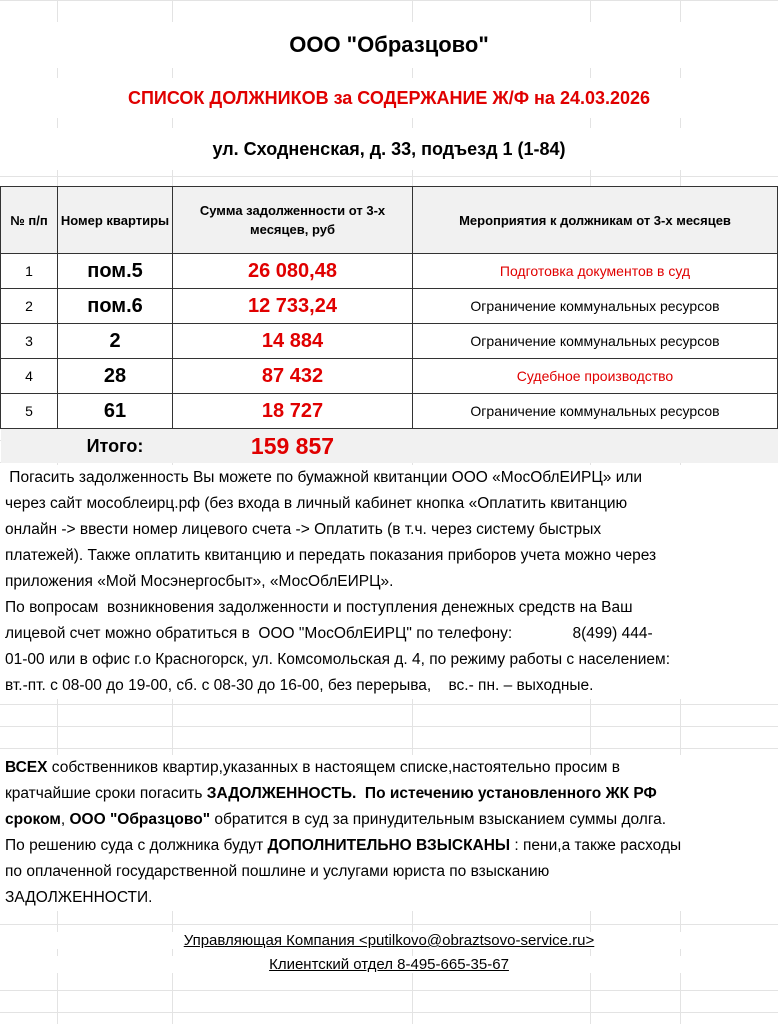 This screenshot has width=778, height=1024. Describe the element at coordinates (292, 376) in the screenshot. I see `debt-amount: 87 432` at that location.